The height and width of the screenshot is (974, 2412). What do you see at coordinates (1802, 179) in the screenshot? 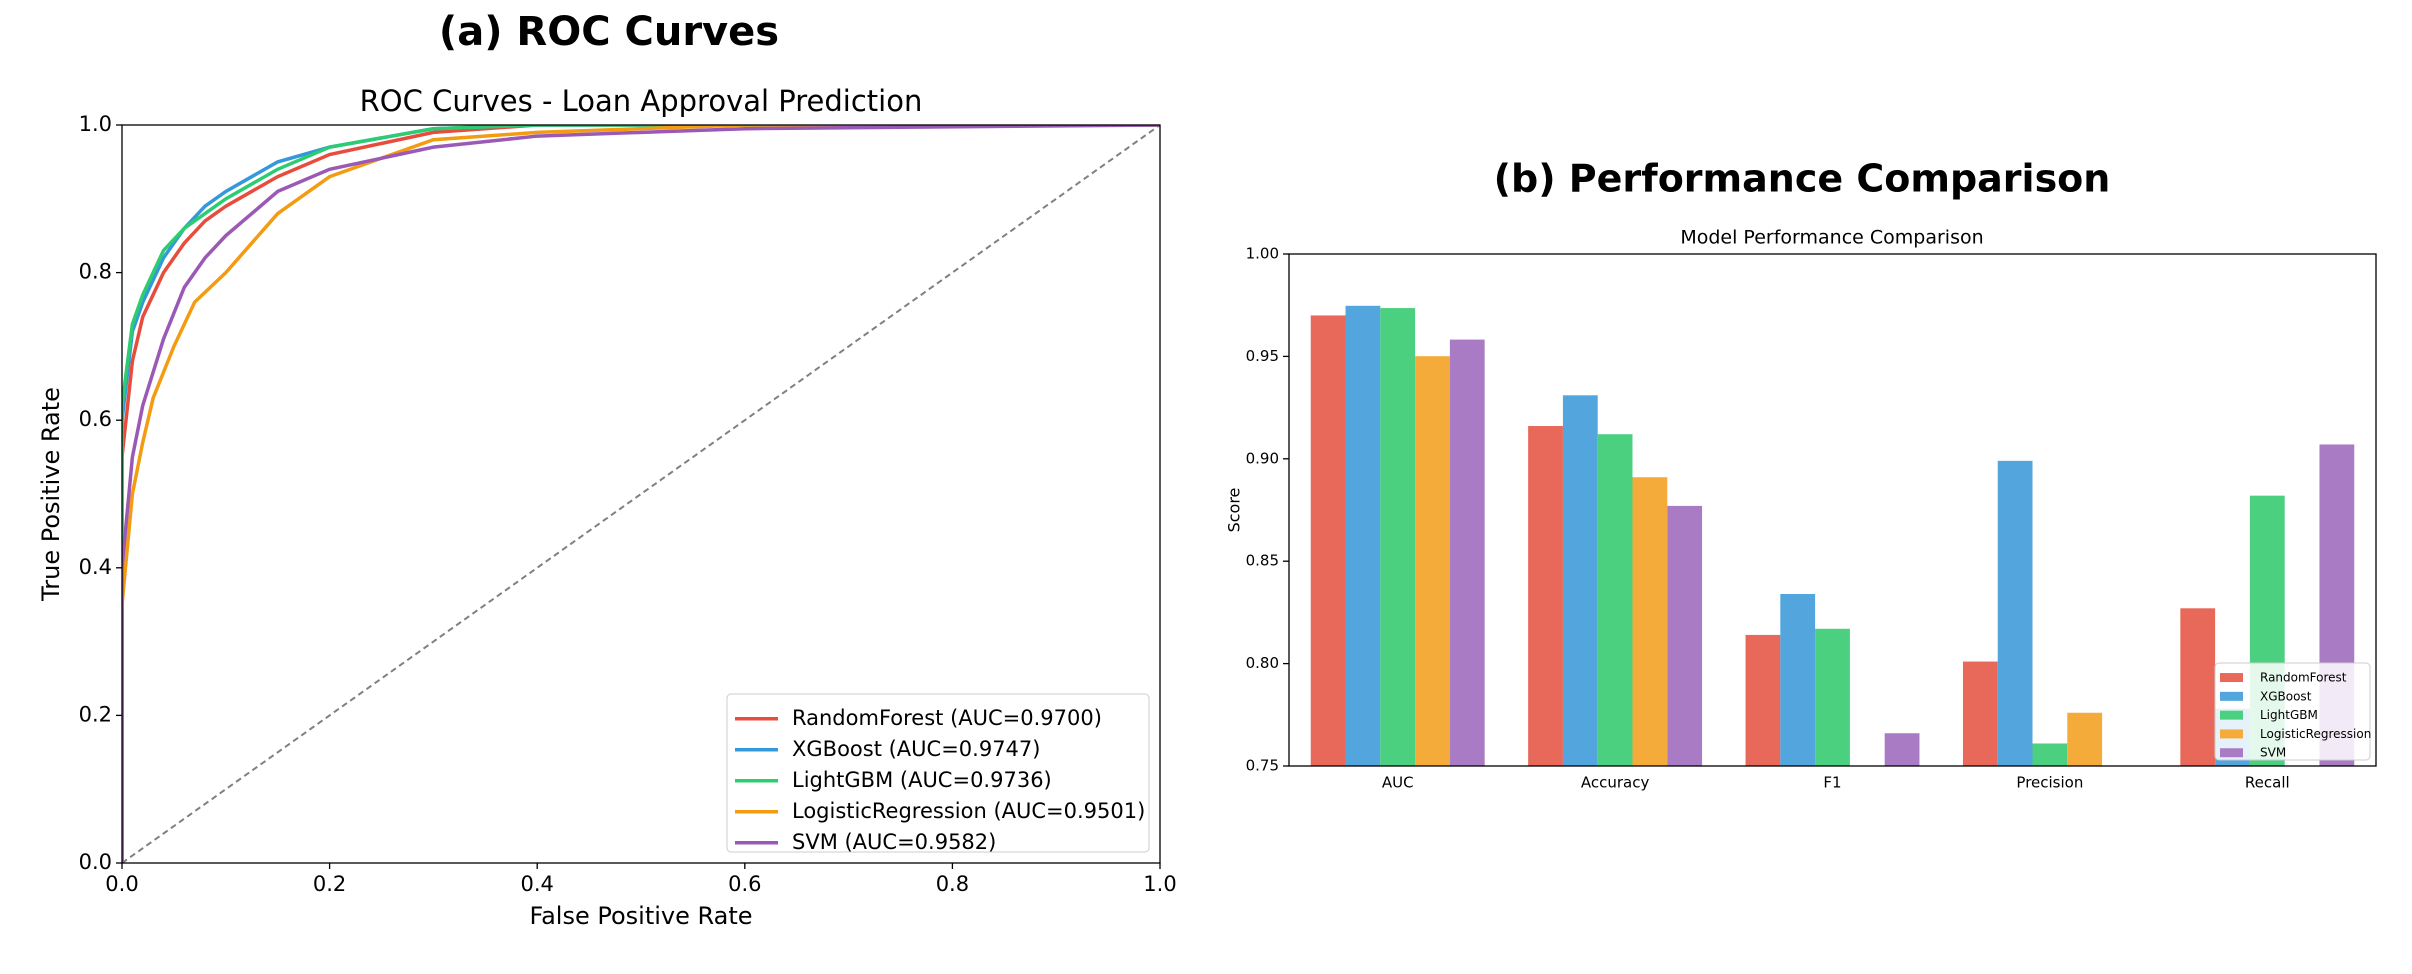
I see `chart-title: (b) Performance Comparison` at bounding box center [1802, 179].